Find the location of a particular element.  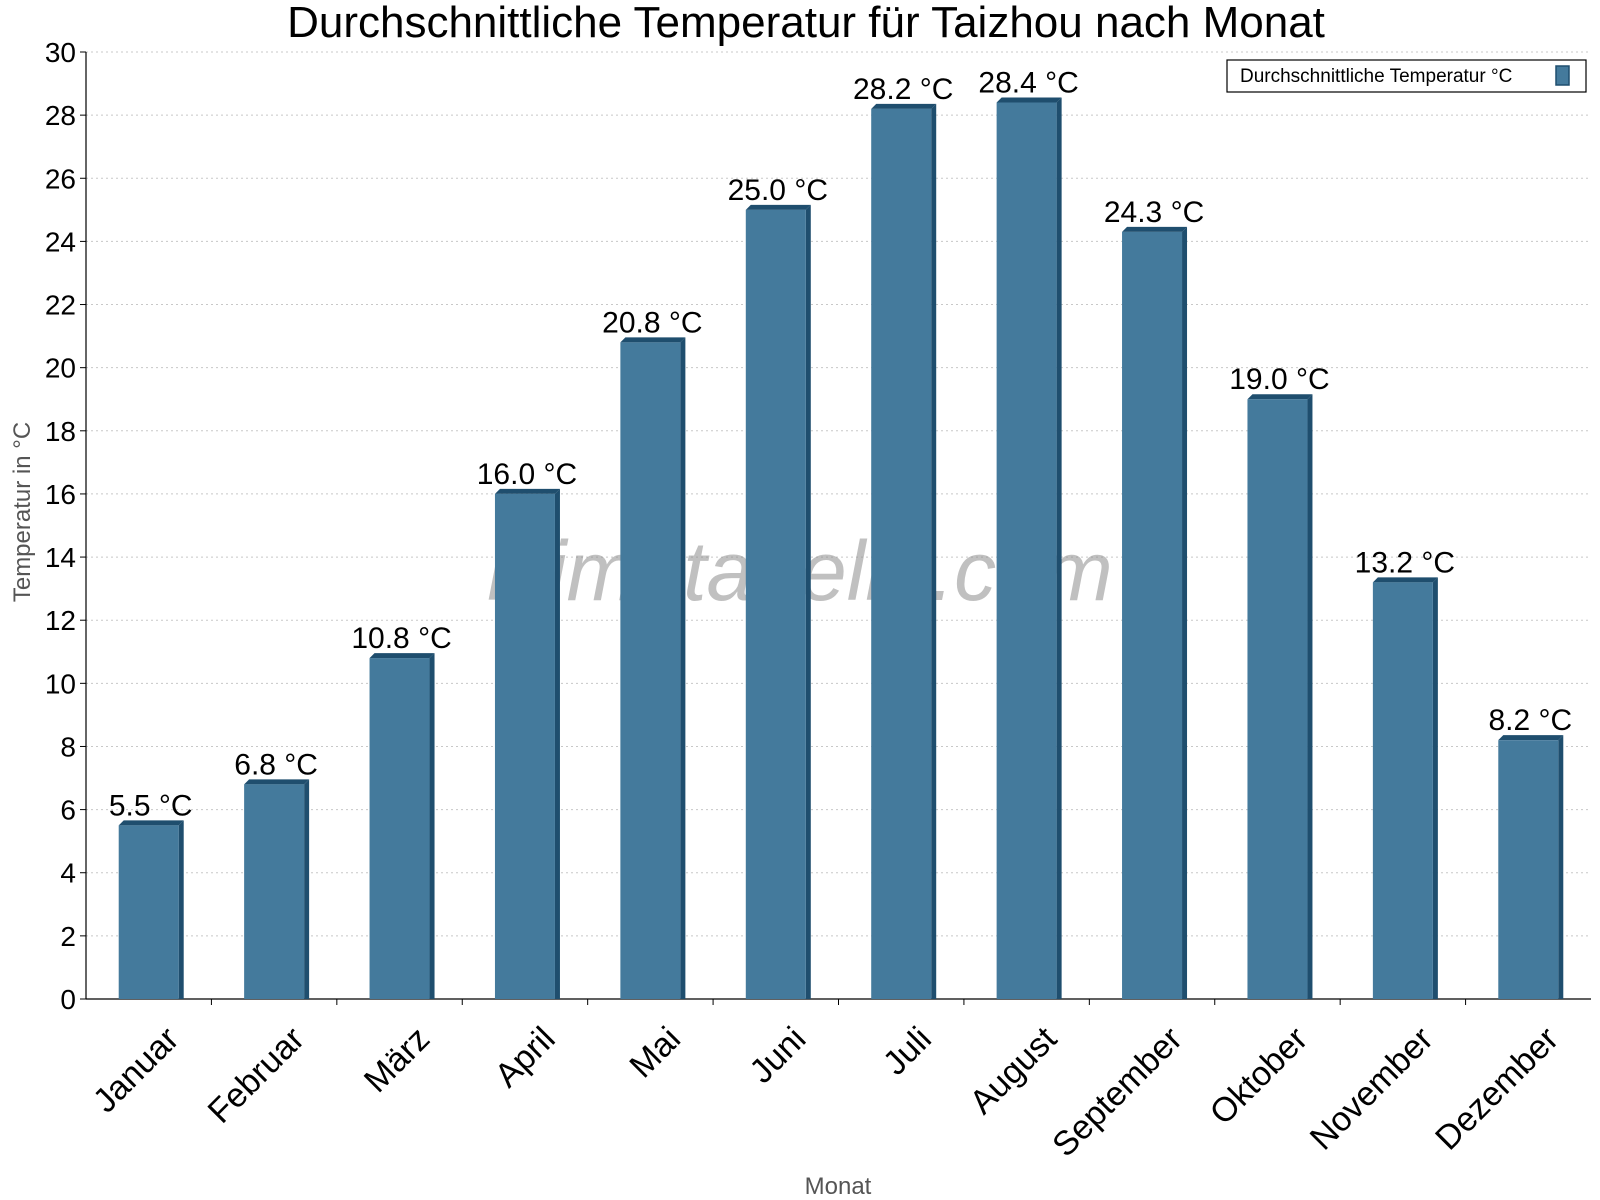

data-label: 28.4 °C is located at coordinates (1028, 83).